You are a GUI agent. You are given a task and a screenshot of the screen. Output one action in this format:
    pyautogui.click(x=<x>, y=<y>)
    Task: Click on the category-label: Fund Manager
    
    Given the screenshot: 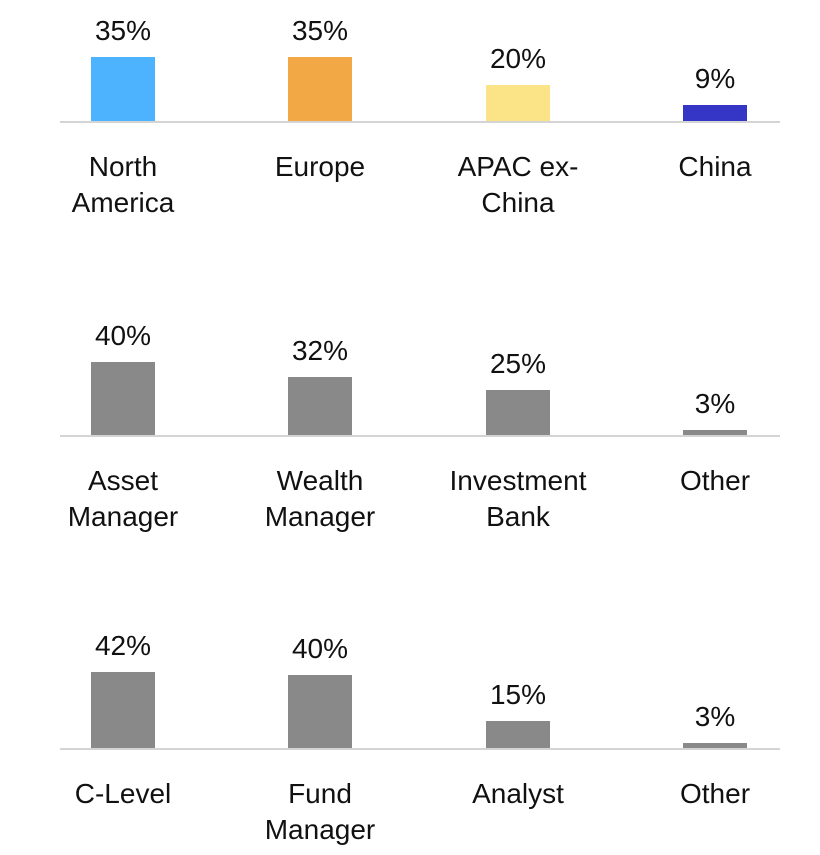 What is the action you would take?
    pyautogui.click(x=320, y=811)
    